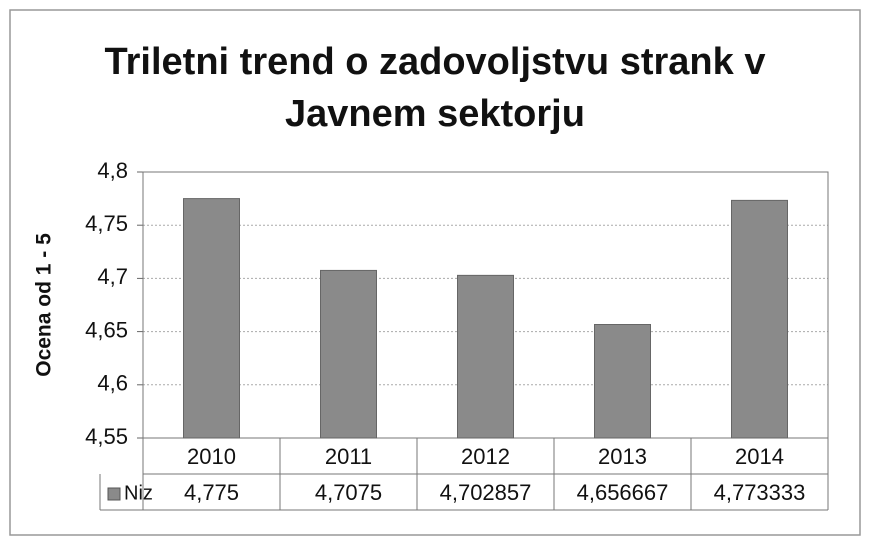 This screenshot has width=871, height=544. I want to click on y-tick-label: 4,55, so click(106, 436).